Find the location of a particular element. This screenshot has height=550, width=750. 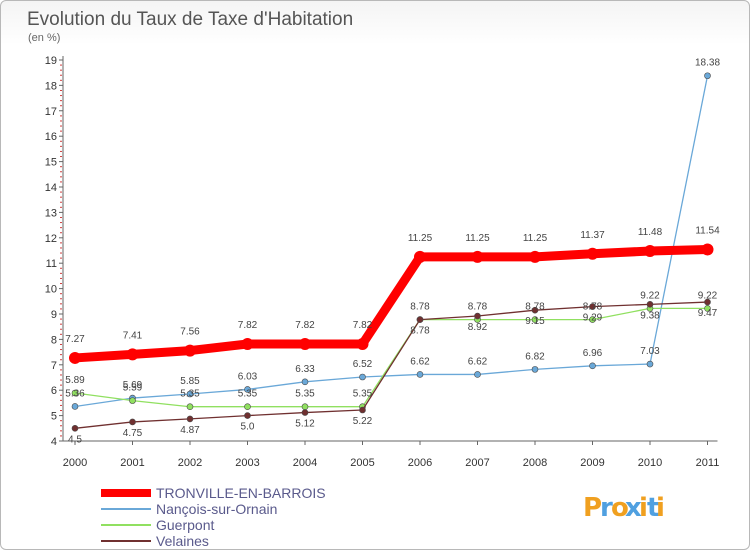

x-tick-label: 2008 is located at coordinates (535, 463).